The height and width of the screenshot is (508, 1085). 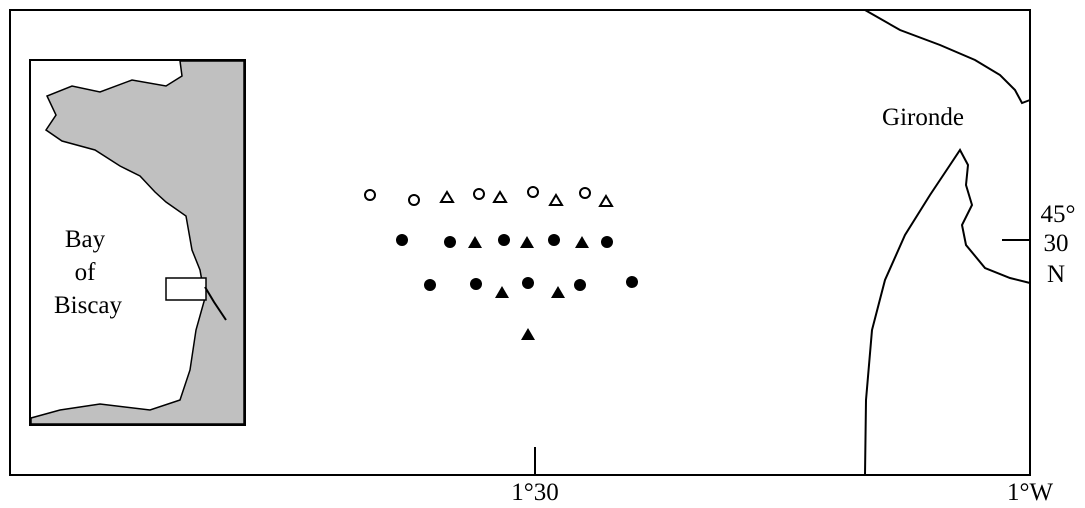 I want to click on lon-label: 1°W, so click(x=1030, y=492).